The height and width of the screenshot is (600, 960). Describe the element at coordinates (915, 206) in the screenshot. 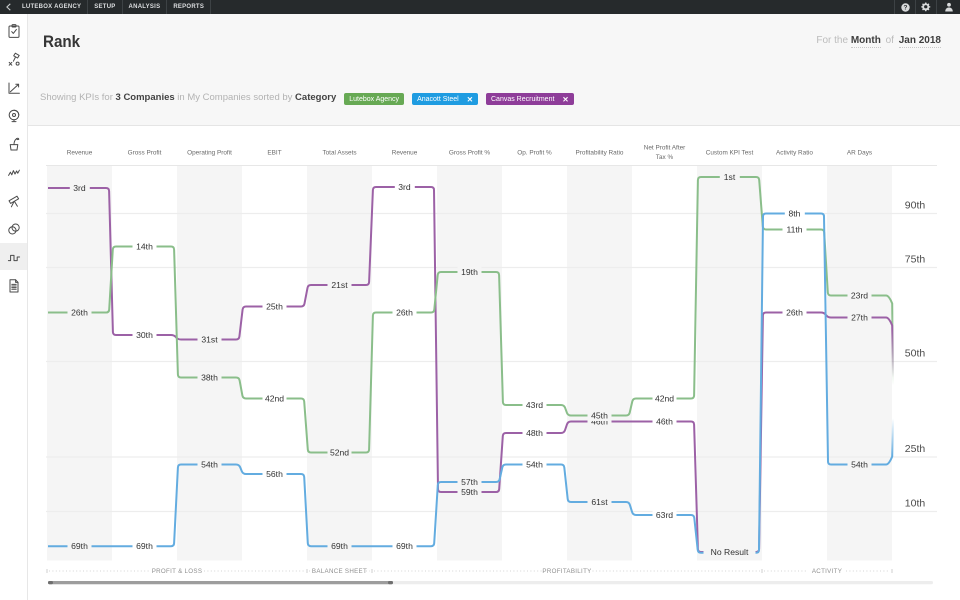

I see `svg-text: 90th` at that location.